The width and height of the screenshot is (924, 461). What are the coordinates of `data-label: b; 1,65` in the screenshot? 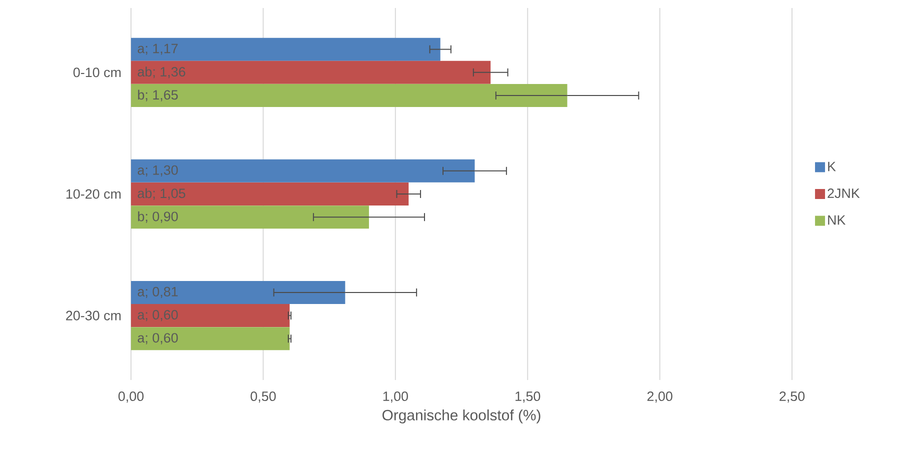 It's located at (158, 96).